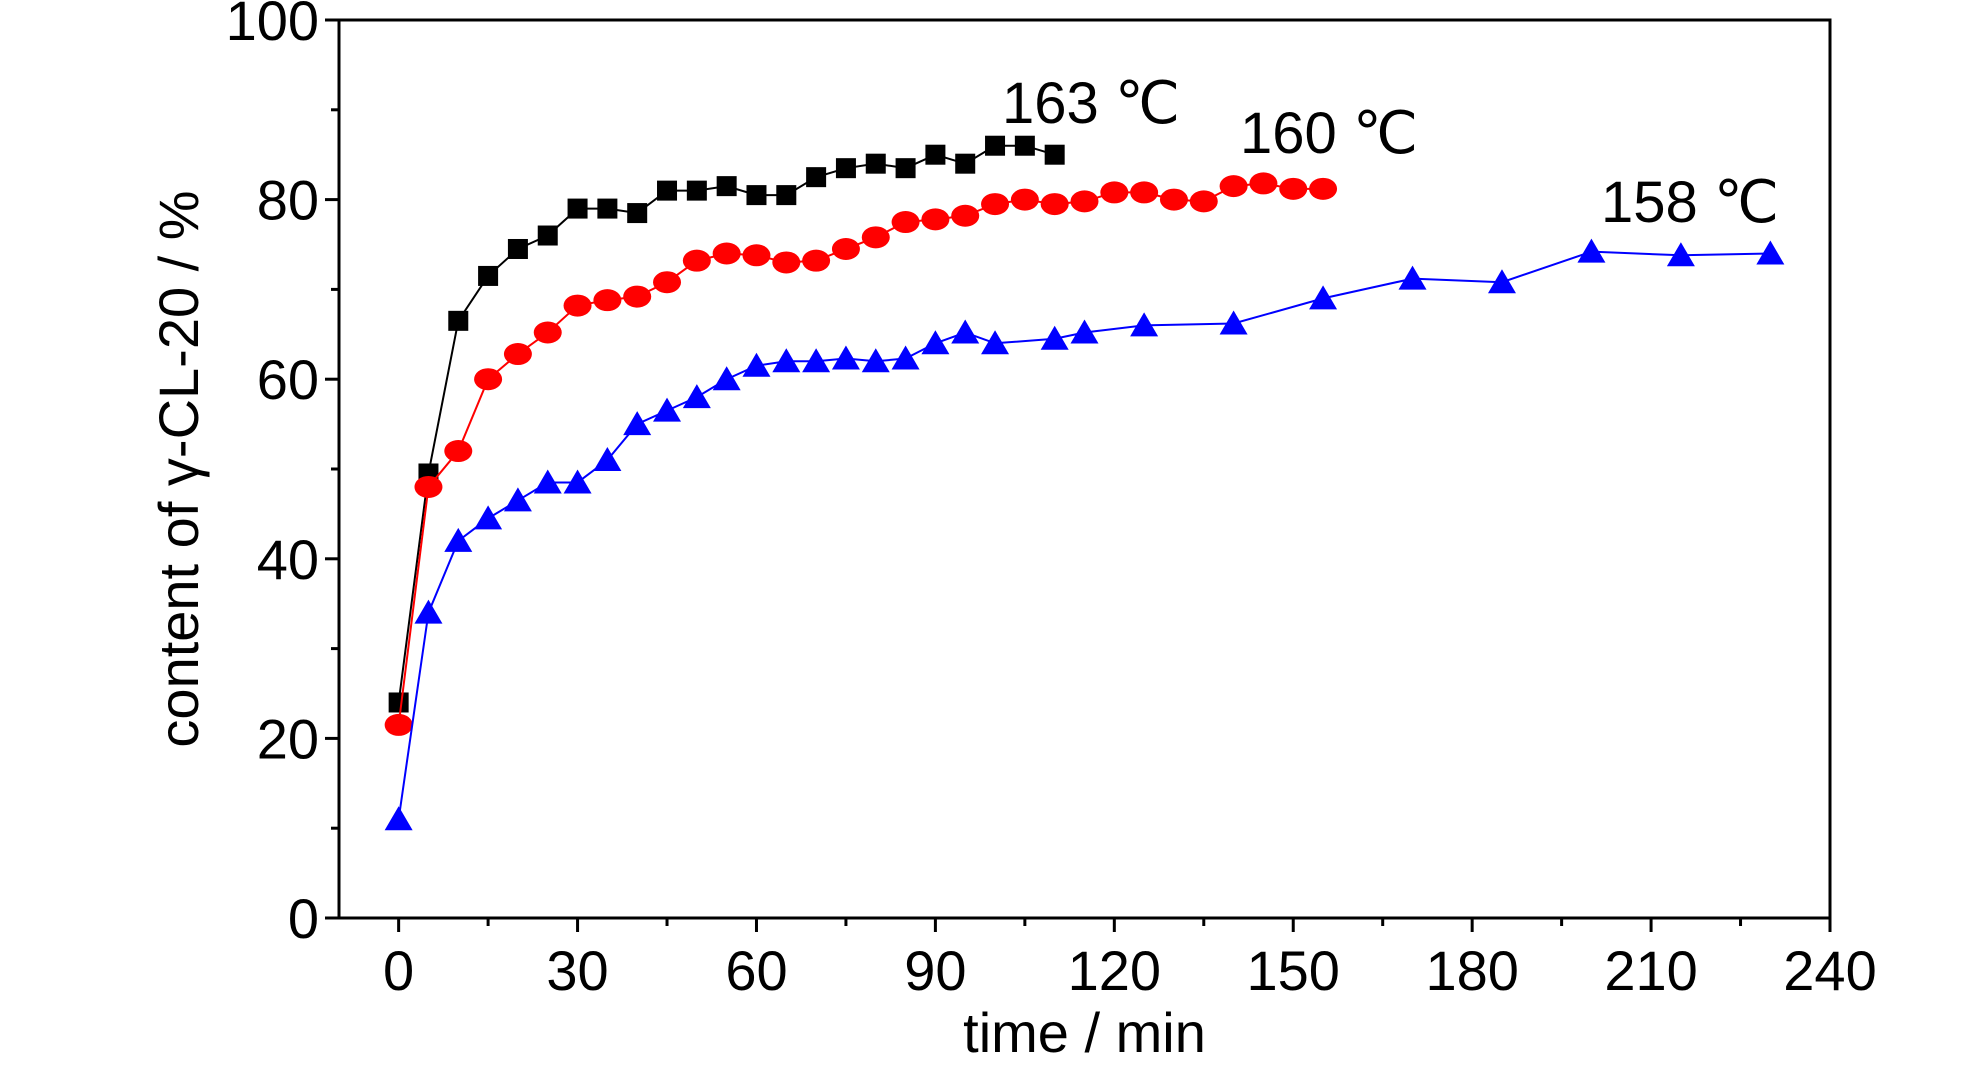 This screenshot has width=1984, height=1068. I want to click on x-tick-label: 240, so click(1829, 970).